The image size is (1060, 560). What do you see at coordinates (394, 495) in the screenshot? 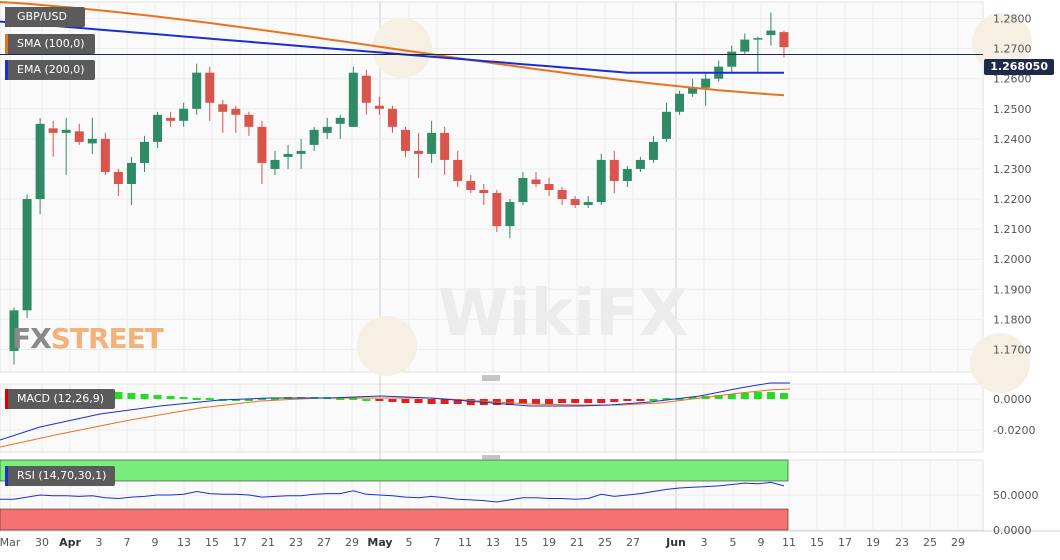
I see `rsi-panel` at bounding box center [394, 495].